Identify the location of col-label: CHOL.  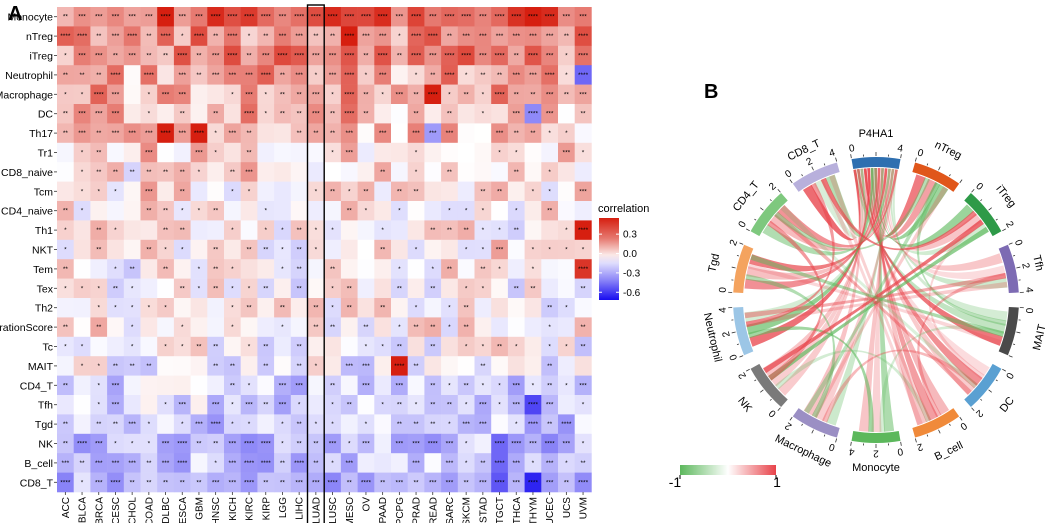
(133, 510).